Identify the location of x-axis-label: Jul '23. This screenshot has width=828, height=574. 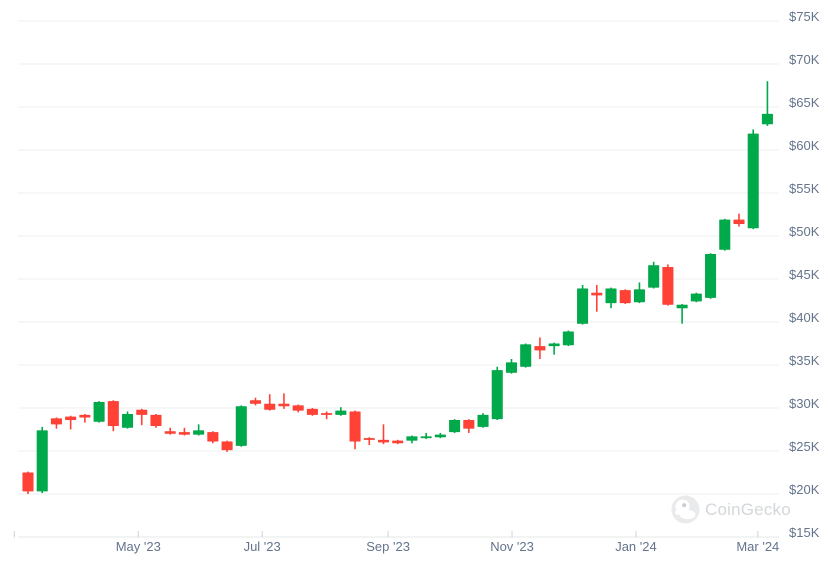
(262, 546).